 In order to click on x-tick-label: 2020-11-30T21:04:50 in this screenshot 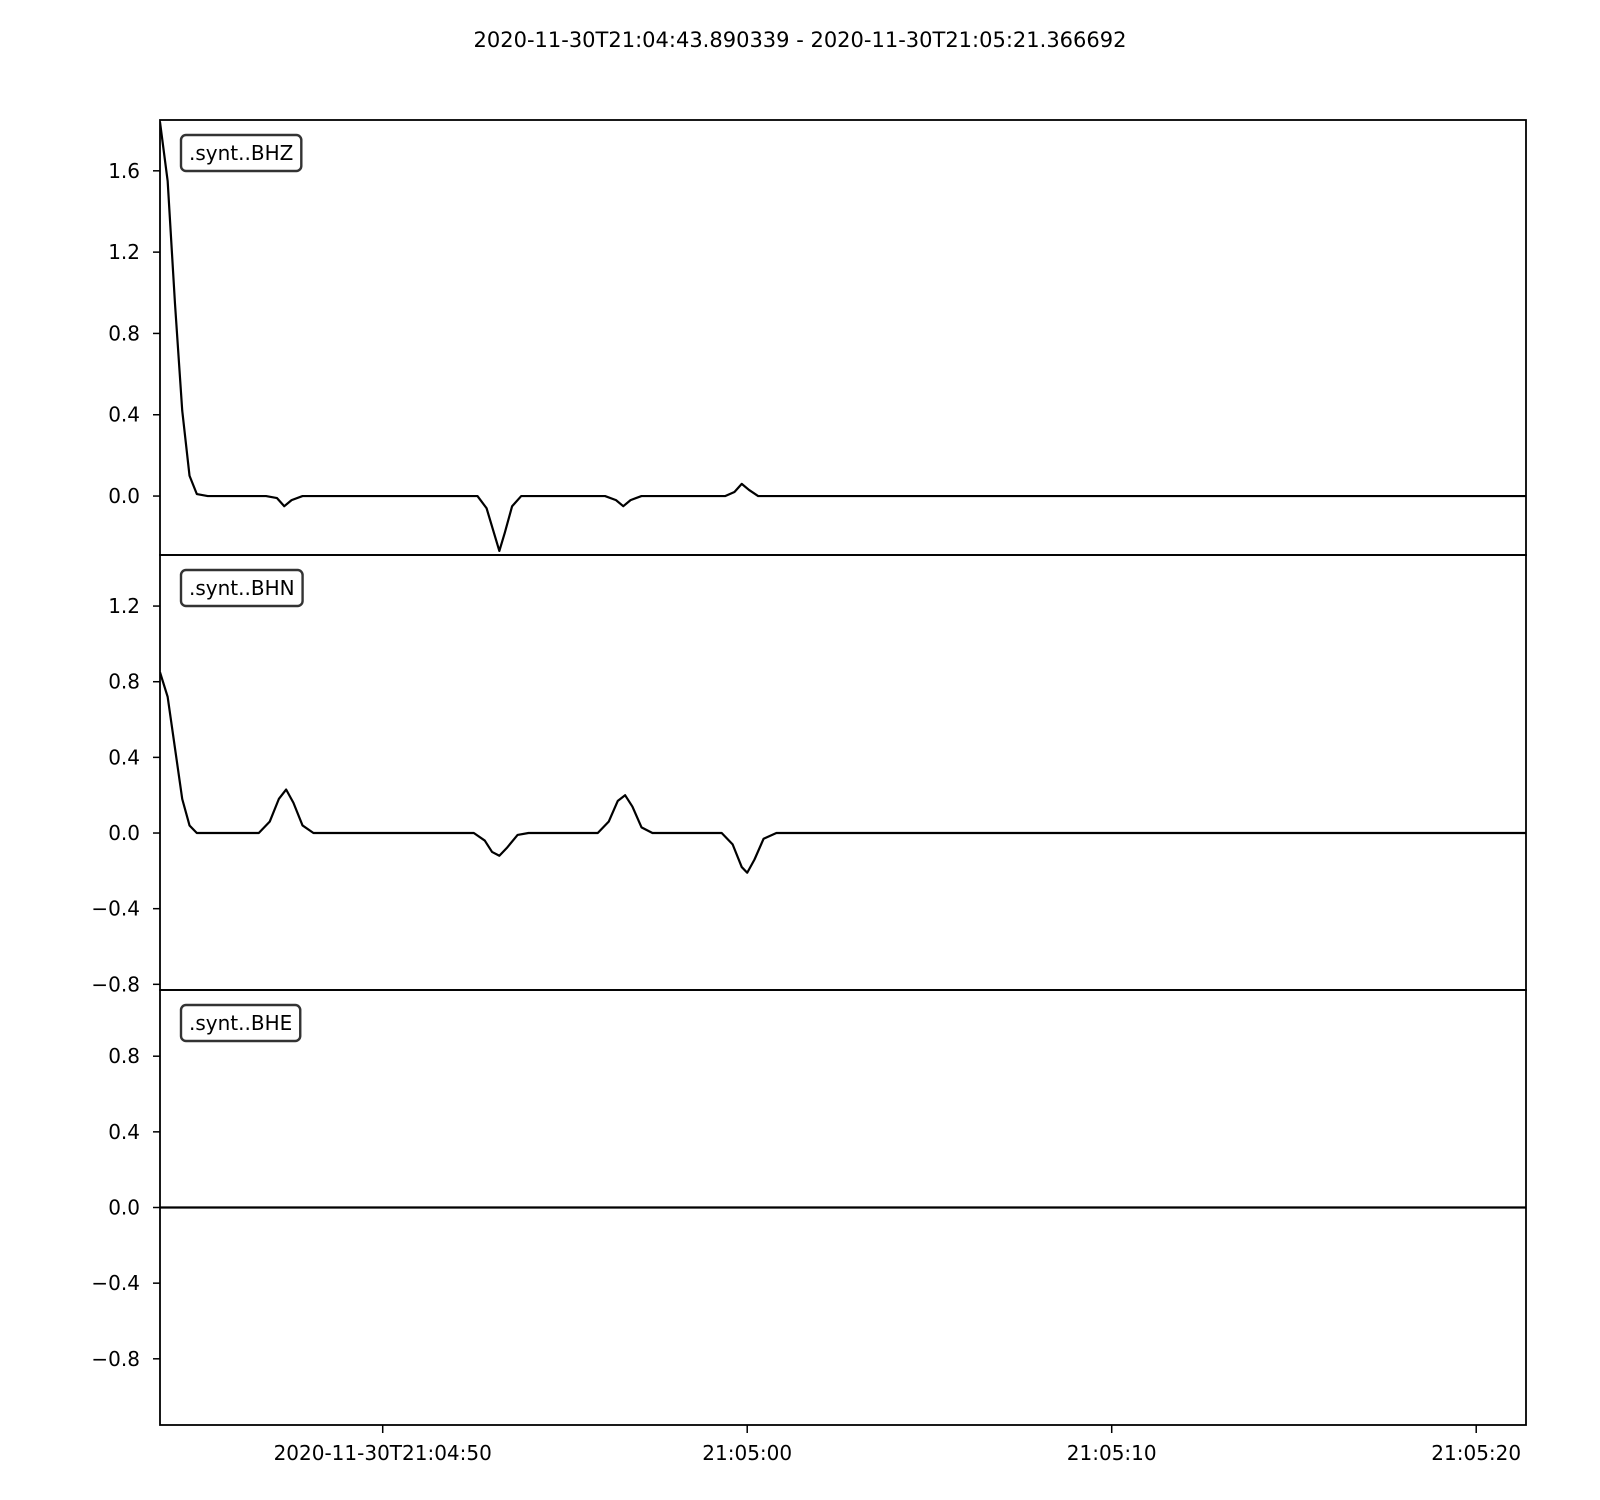, I will do `click(383, 1453)`.